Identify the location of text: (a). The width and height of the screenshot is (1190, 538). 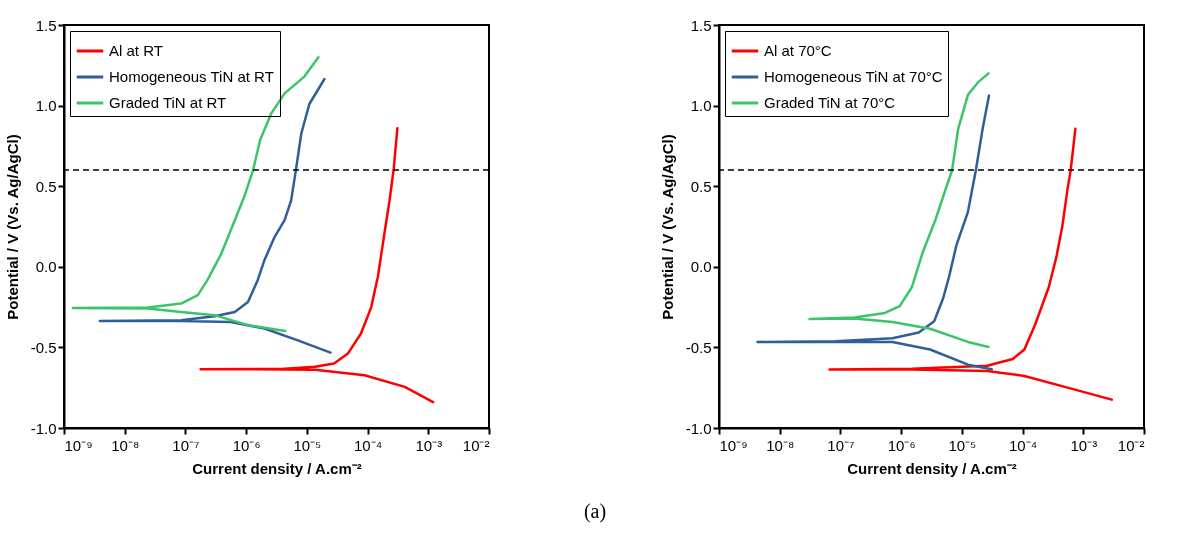
(595, 511).